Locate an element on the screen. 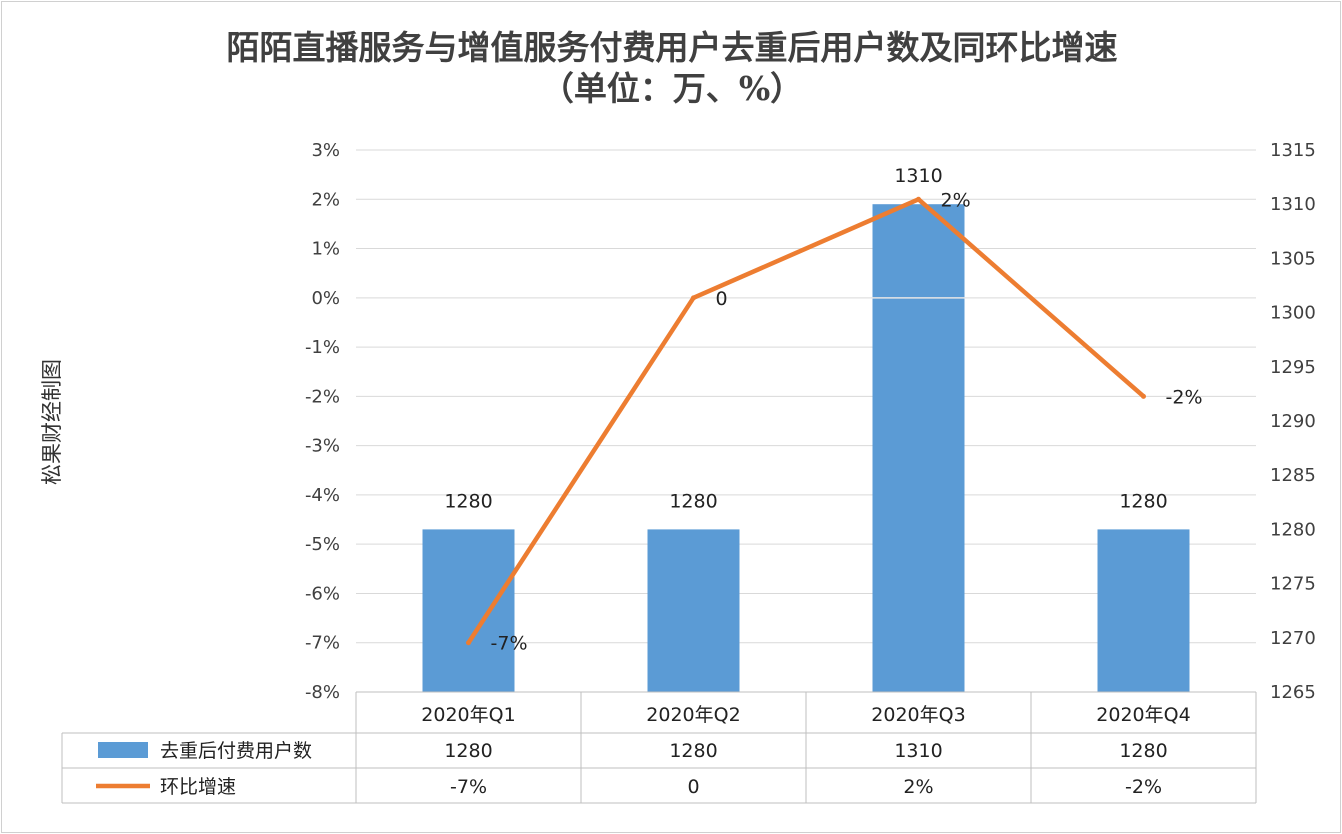 This screenshot has width=1342, height=834. right-tick-label: 1275 is located at coordinates (1293, 584).